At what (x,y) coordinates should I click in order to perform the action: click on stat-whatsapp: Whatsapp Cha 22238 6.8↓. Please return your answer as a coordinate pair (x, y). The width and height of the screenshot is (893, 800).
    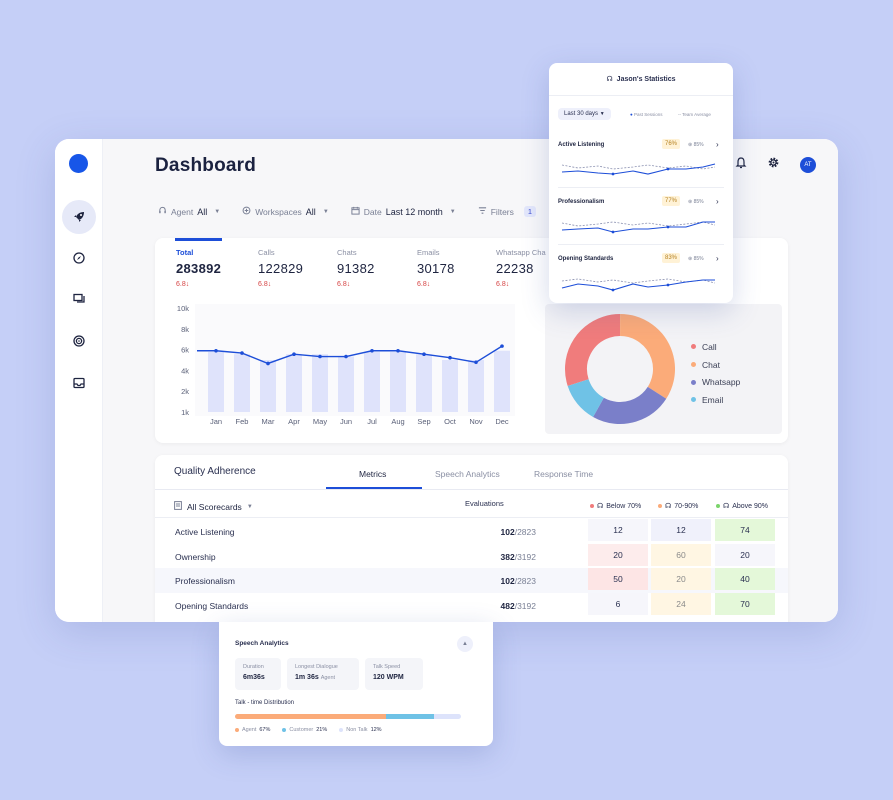
    Looking at the image, I should click on (521, 268).